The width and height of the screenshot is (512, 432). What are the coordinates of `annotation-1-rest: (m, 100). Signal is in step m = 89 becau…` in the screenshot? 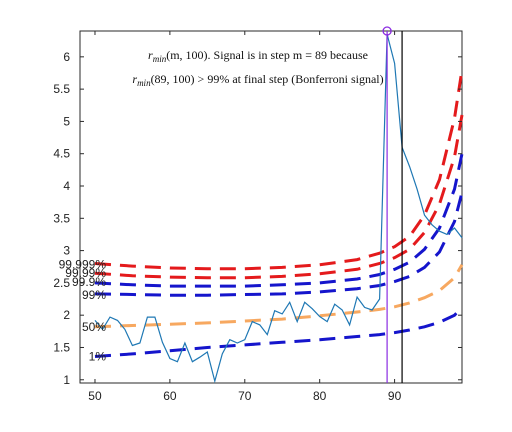 It's located at (267, 55).